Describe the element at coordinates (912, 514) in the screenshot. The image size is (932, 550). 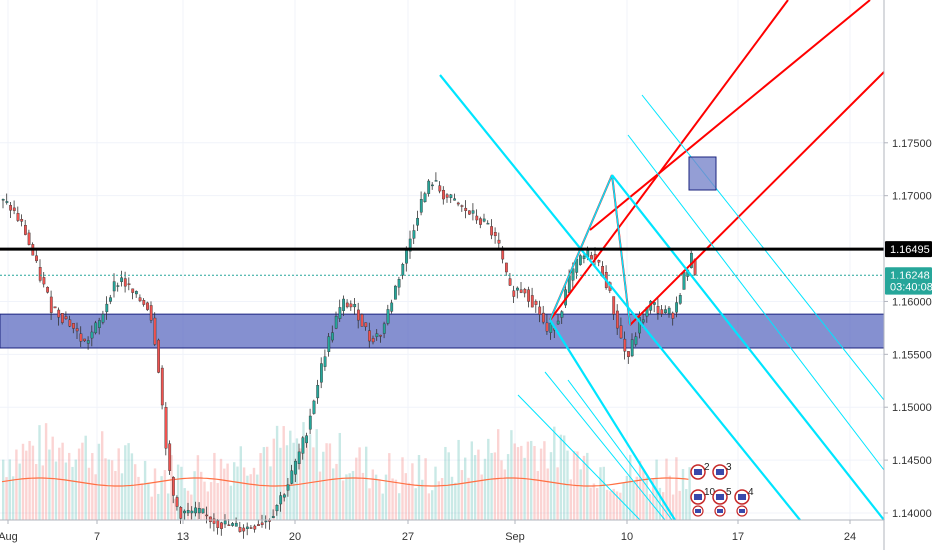
I see `price-tick-label: 1.14000` at that location.